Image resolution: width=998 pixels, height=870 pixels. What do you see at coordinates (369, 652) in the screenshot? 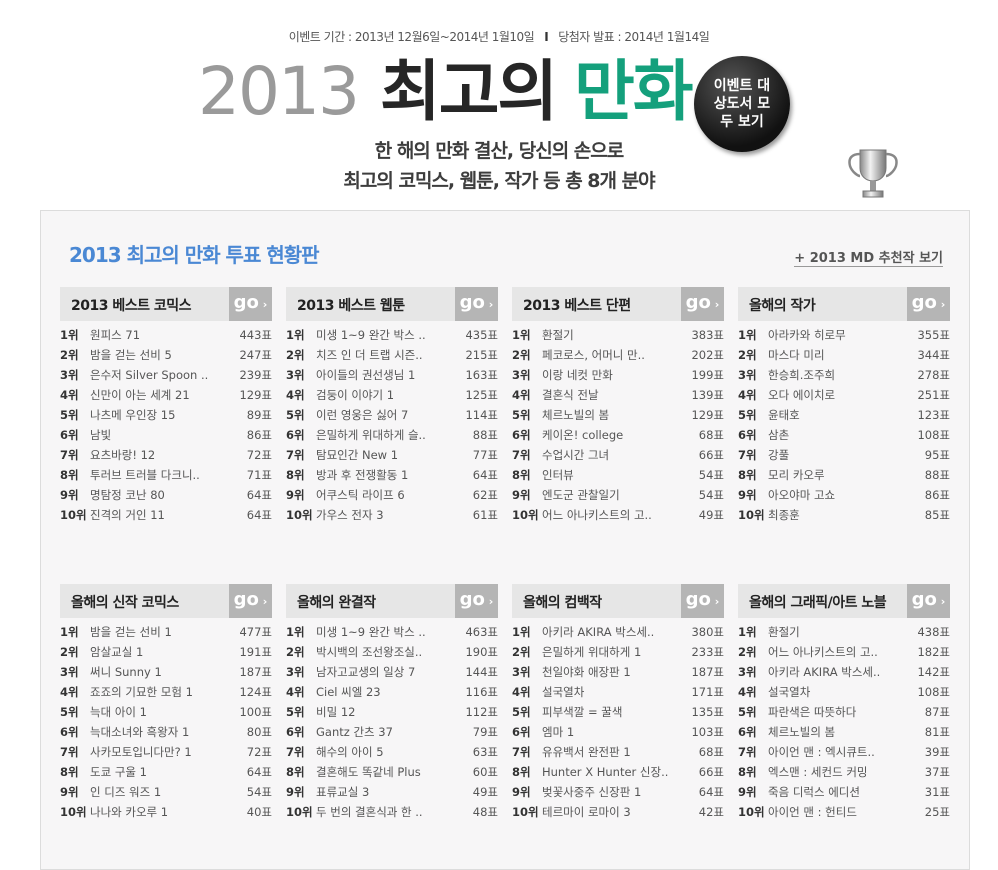
I see `item-title: 박시백의 조선왕조실..` at bounding box center [369, 652].